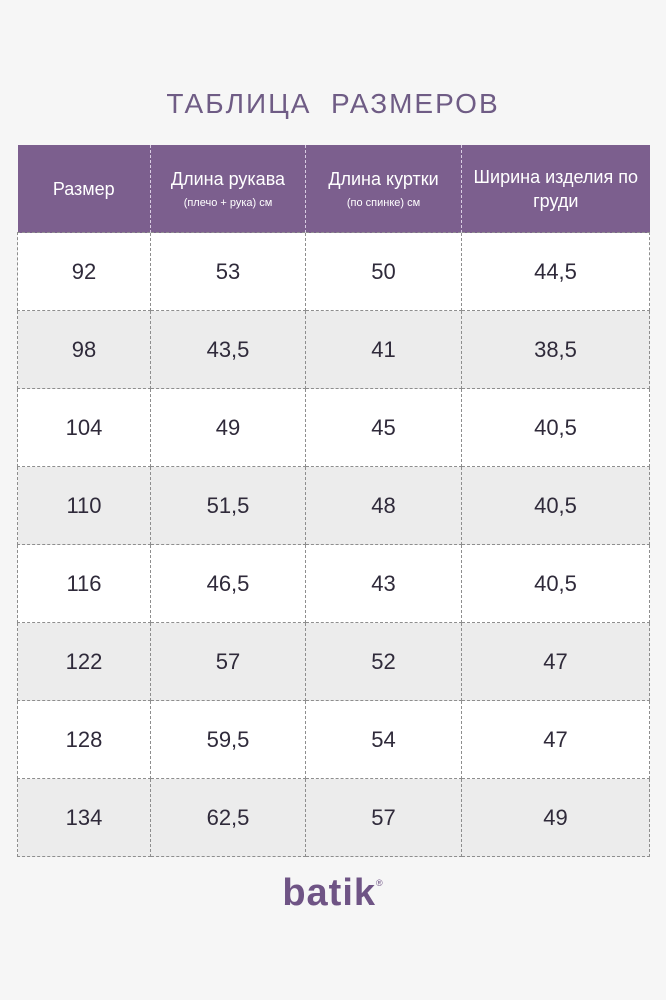  What do you see at coordinates (228, 817) in the screenshot?
I see `cell-sleeve-length: 62,5` at bounding box center [228, 817].